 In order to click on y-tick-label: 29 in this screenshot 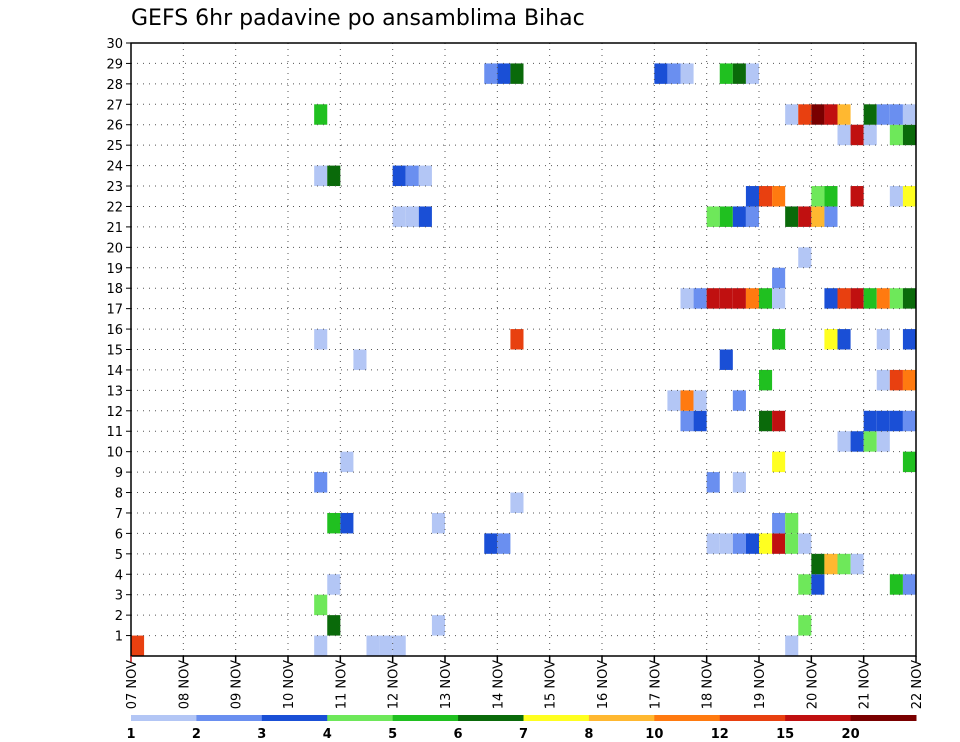, I will do `click(114, 64)`.